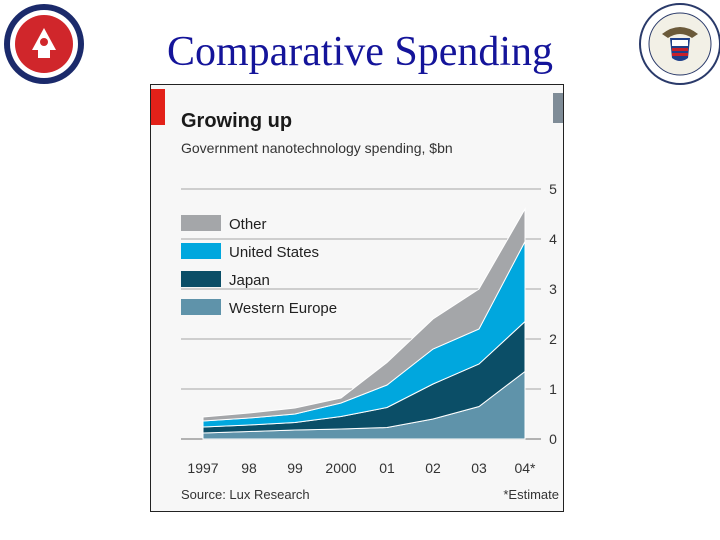 The width and height of the screenshot is (720, 540). I want to click on x-tick-label-99: 99, so click(295, 468).